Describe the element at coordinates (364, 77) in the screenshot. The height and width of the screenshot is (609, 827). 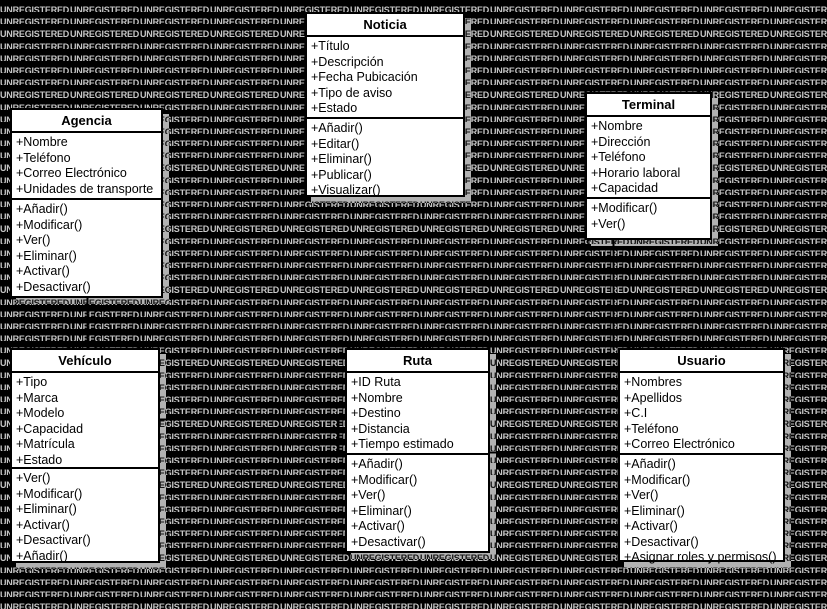
I see `attribute-row: +Fecha Pubicación` at that location.